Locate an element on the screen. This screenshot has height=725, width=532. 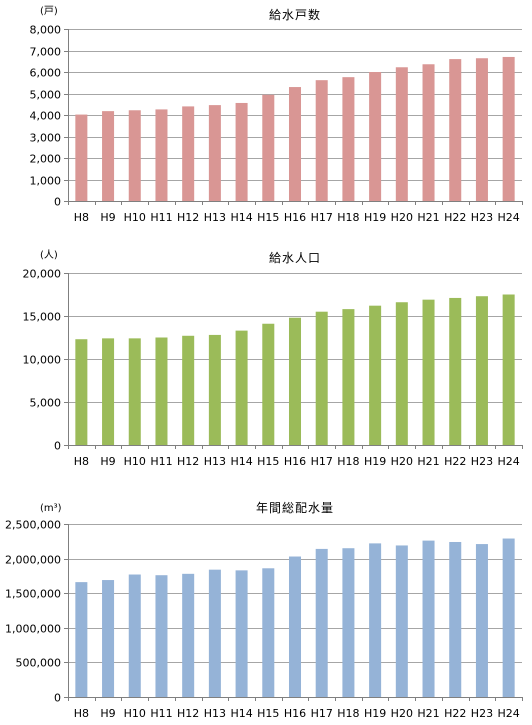
y-tick-label: 1,500,000 is located at coordinates (33, 594).